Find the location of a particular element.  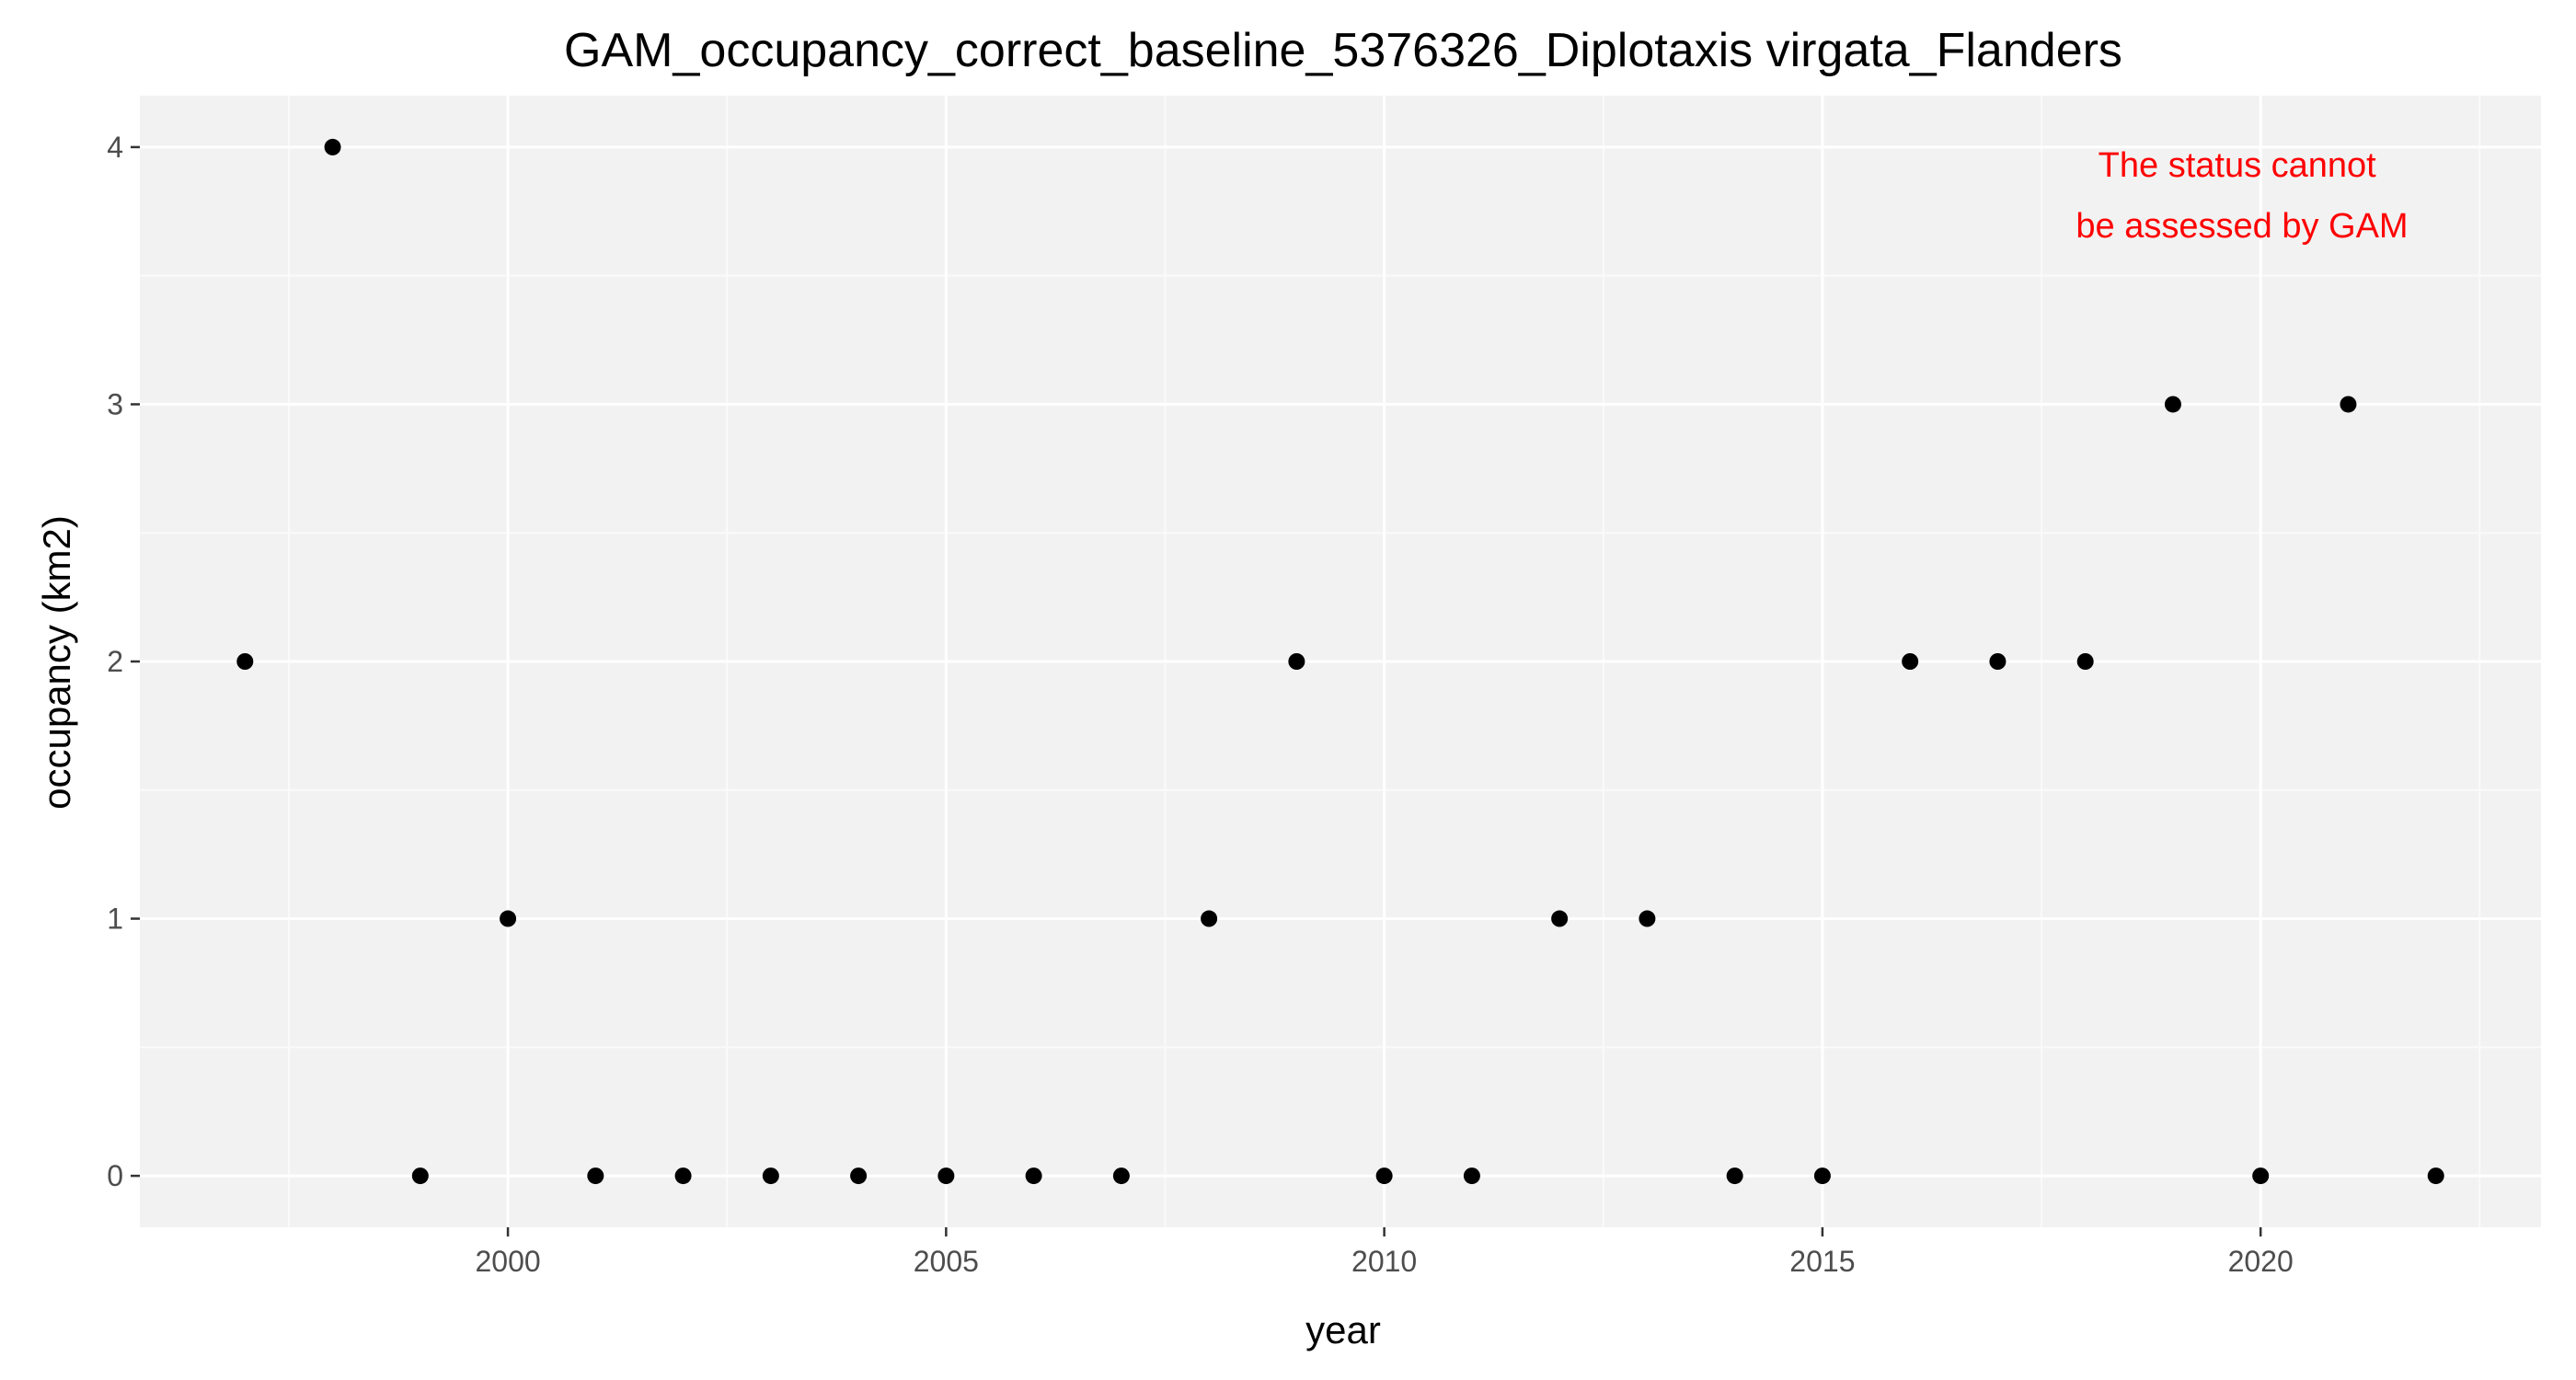

x-axis: 2000 2005 2010 2015 2020 is located at coordinates (1384, 1252).